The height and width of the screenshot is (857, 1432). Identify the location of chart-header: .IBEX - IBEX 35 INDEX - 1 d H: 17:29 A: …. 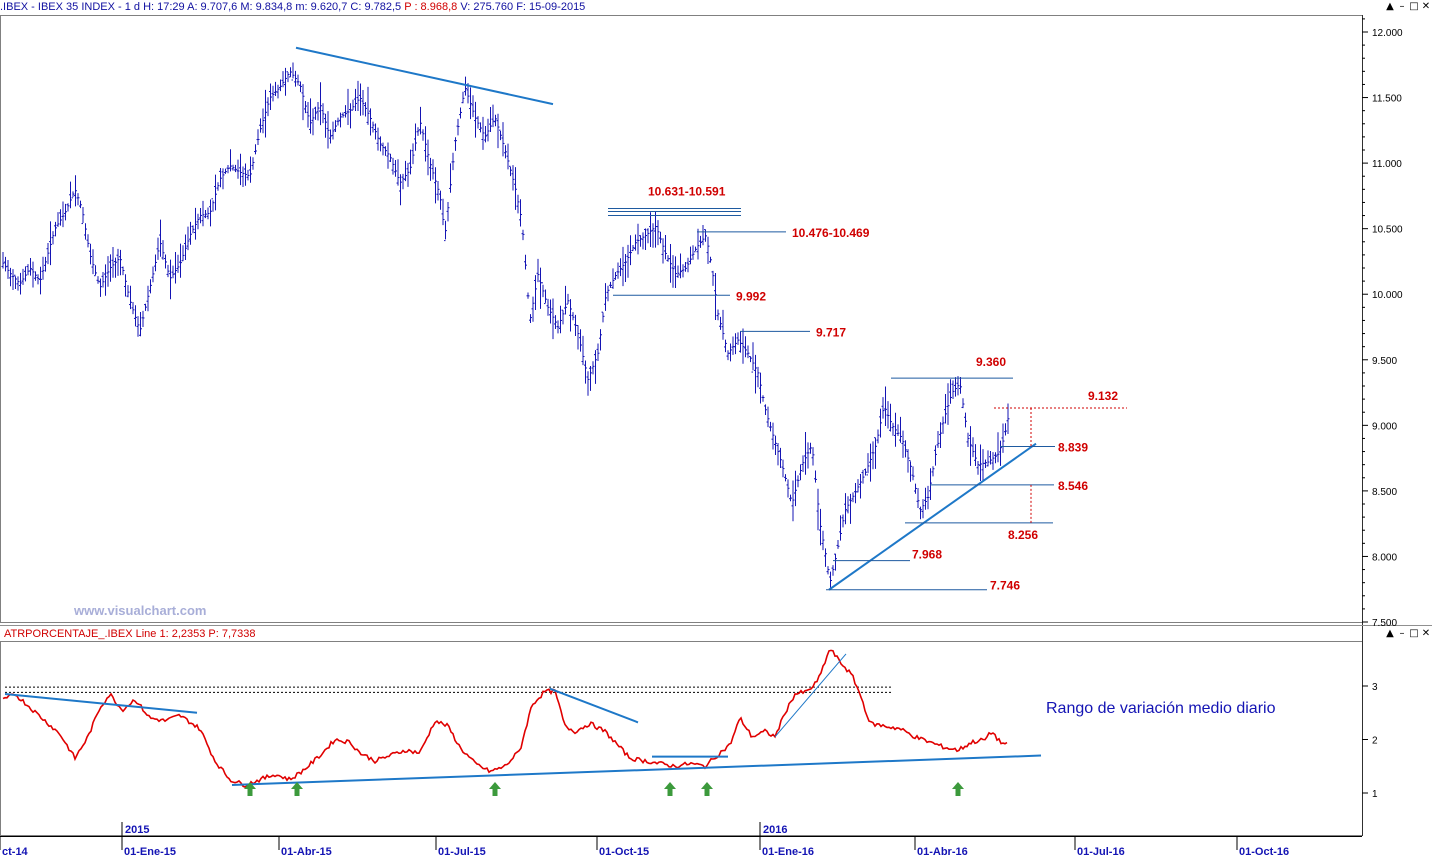
(681, 7).